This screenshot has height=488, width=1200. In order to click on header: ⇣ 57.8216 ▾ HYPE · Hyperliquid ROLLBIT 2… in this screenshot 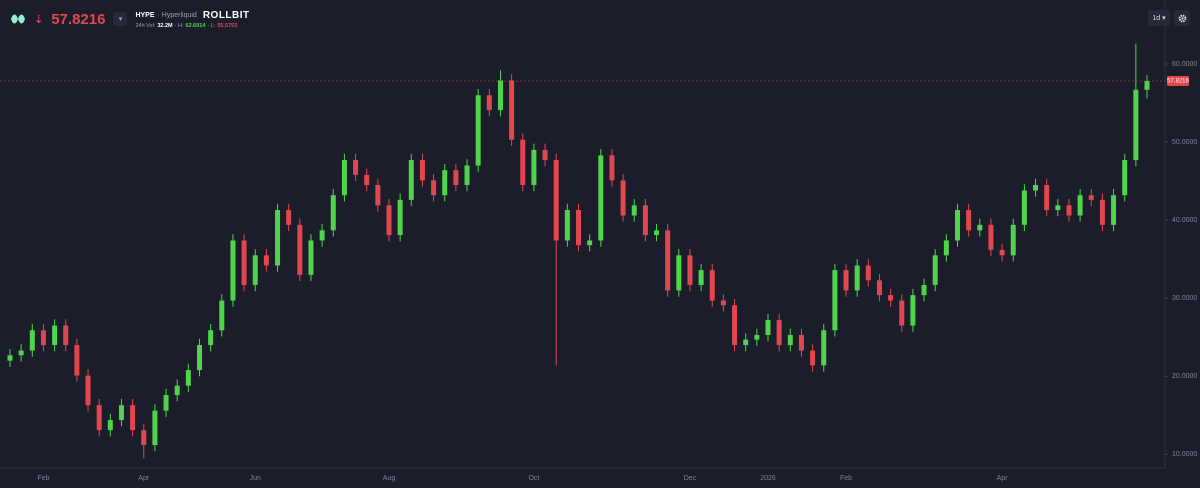, I will do `click(130, 19)`.